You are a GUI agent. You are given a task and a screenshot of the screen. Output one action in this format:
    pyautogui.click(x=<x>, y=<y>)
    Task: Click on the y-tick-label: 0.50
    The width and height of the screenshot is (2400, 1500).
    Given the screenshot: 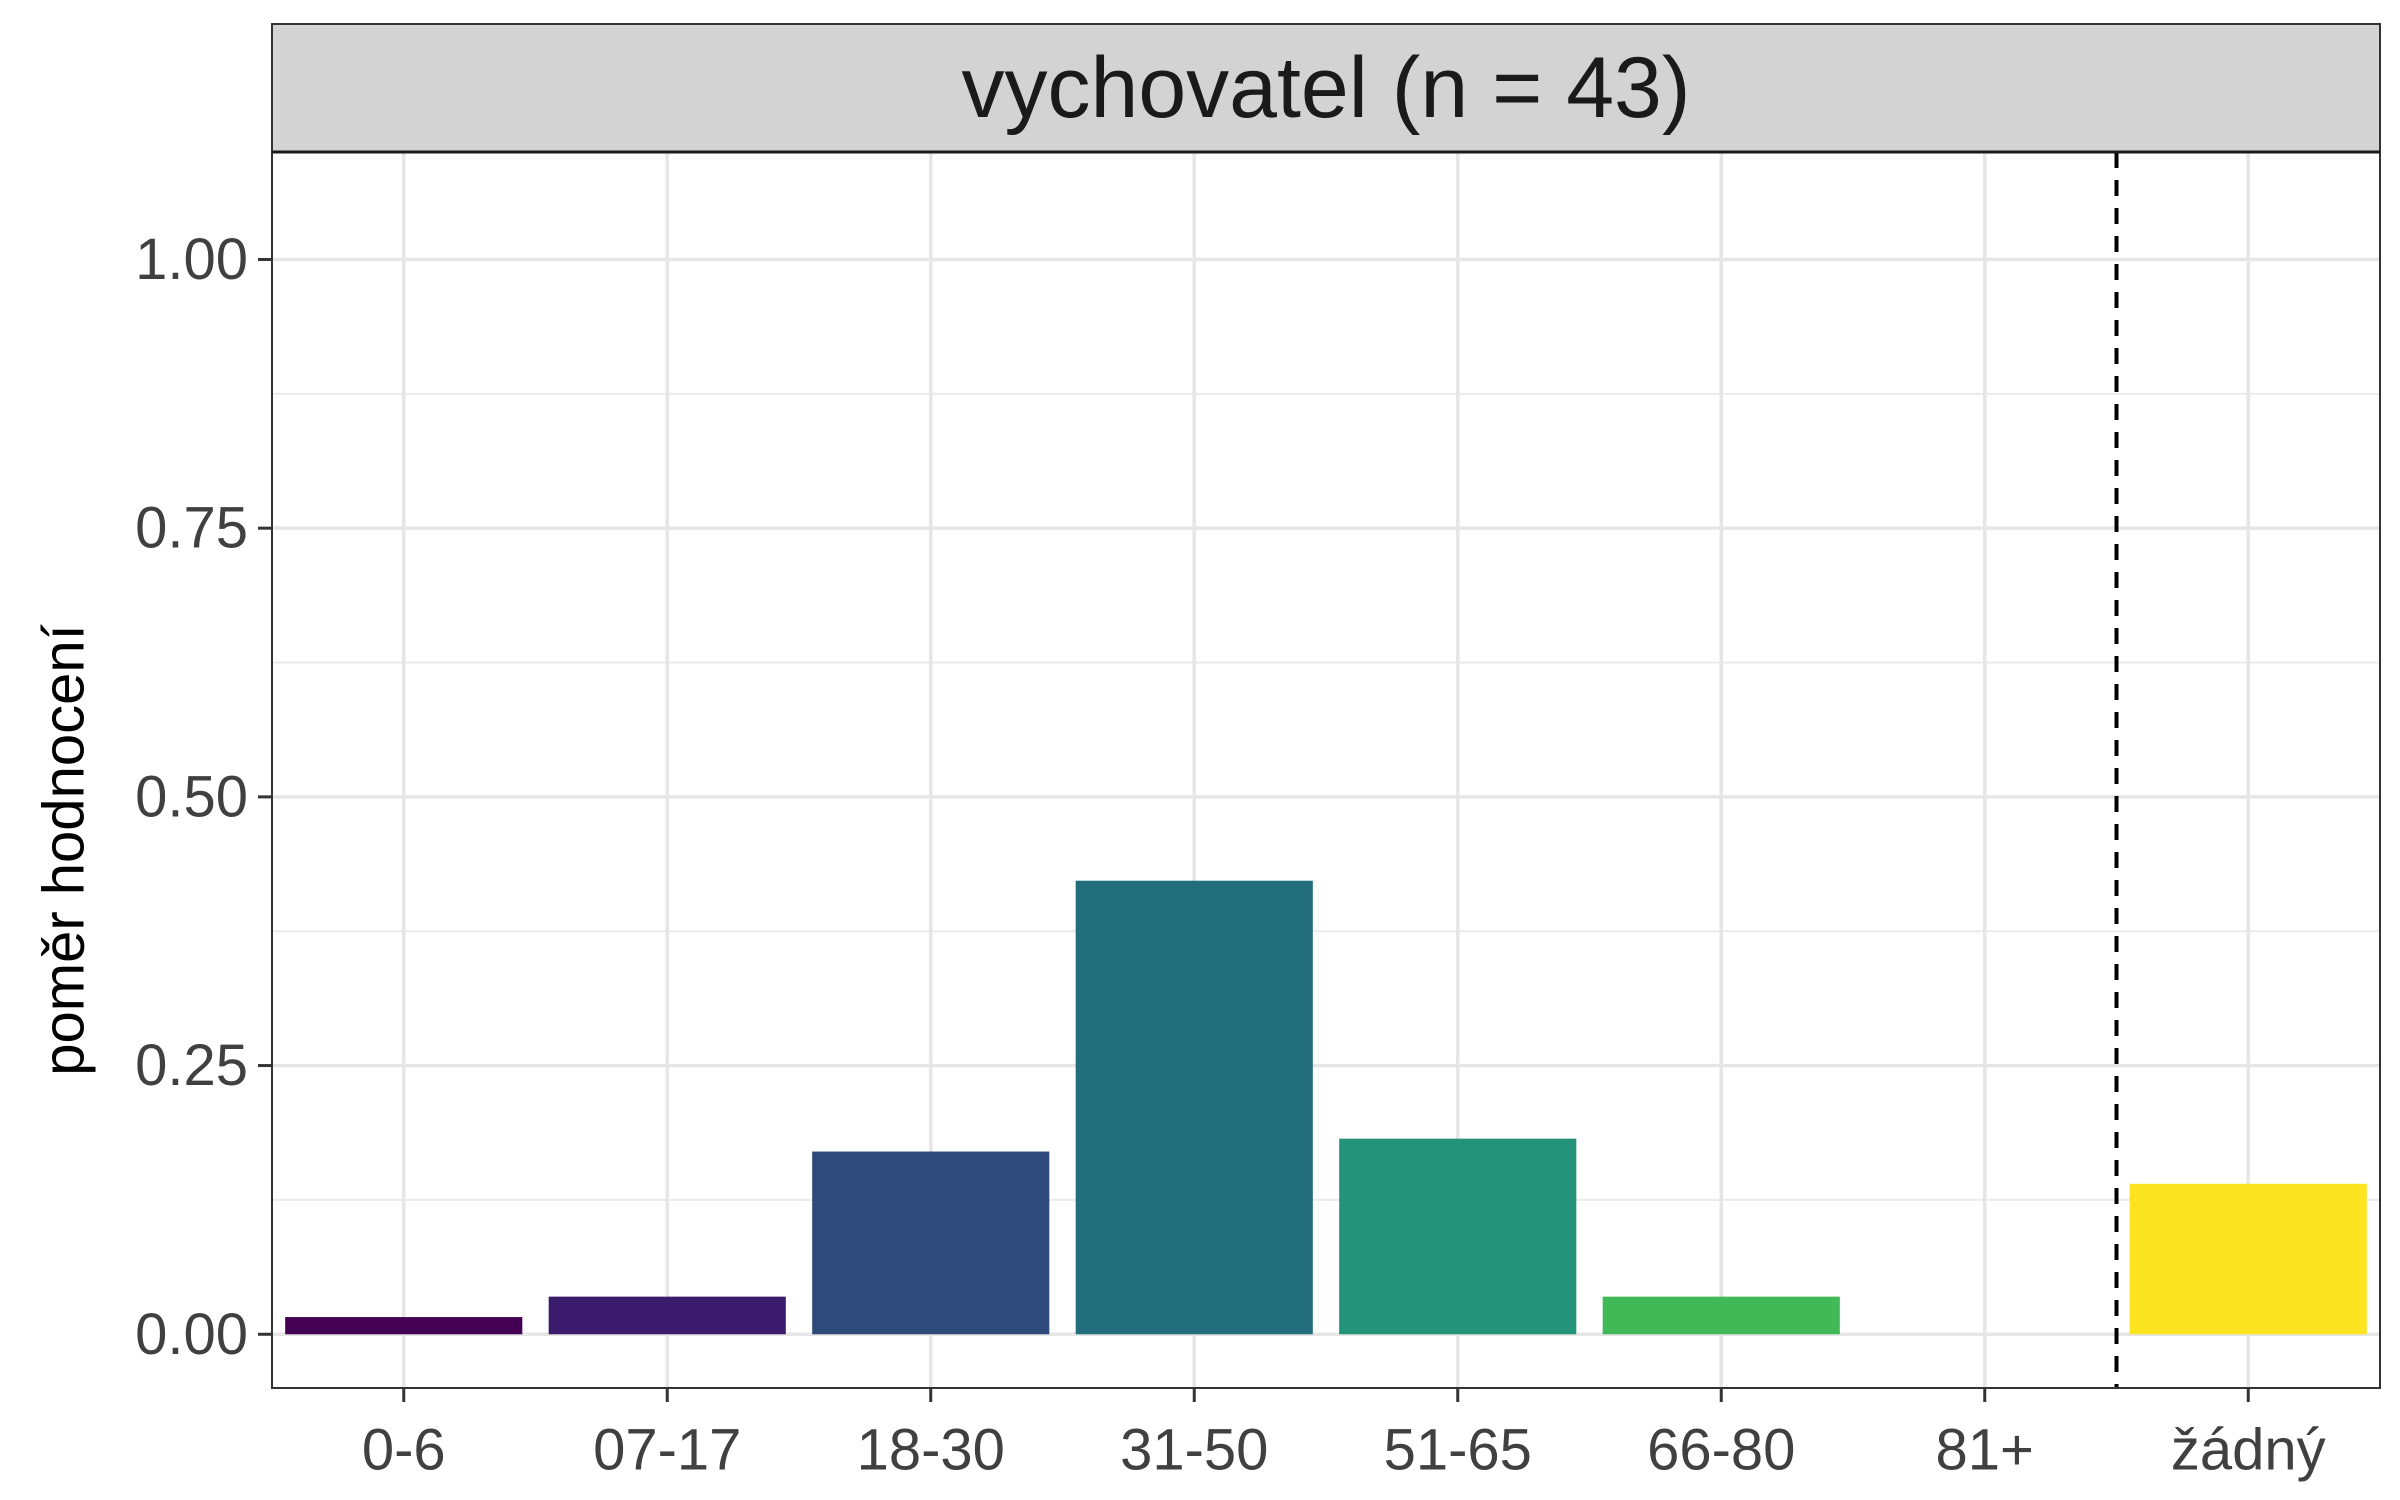 What is the action you would take?
    pyautogui.click(x=191, y=796)
    